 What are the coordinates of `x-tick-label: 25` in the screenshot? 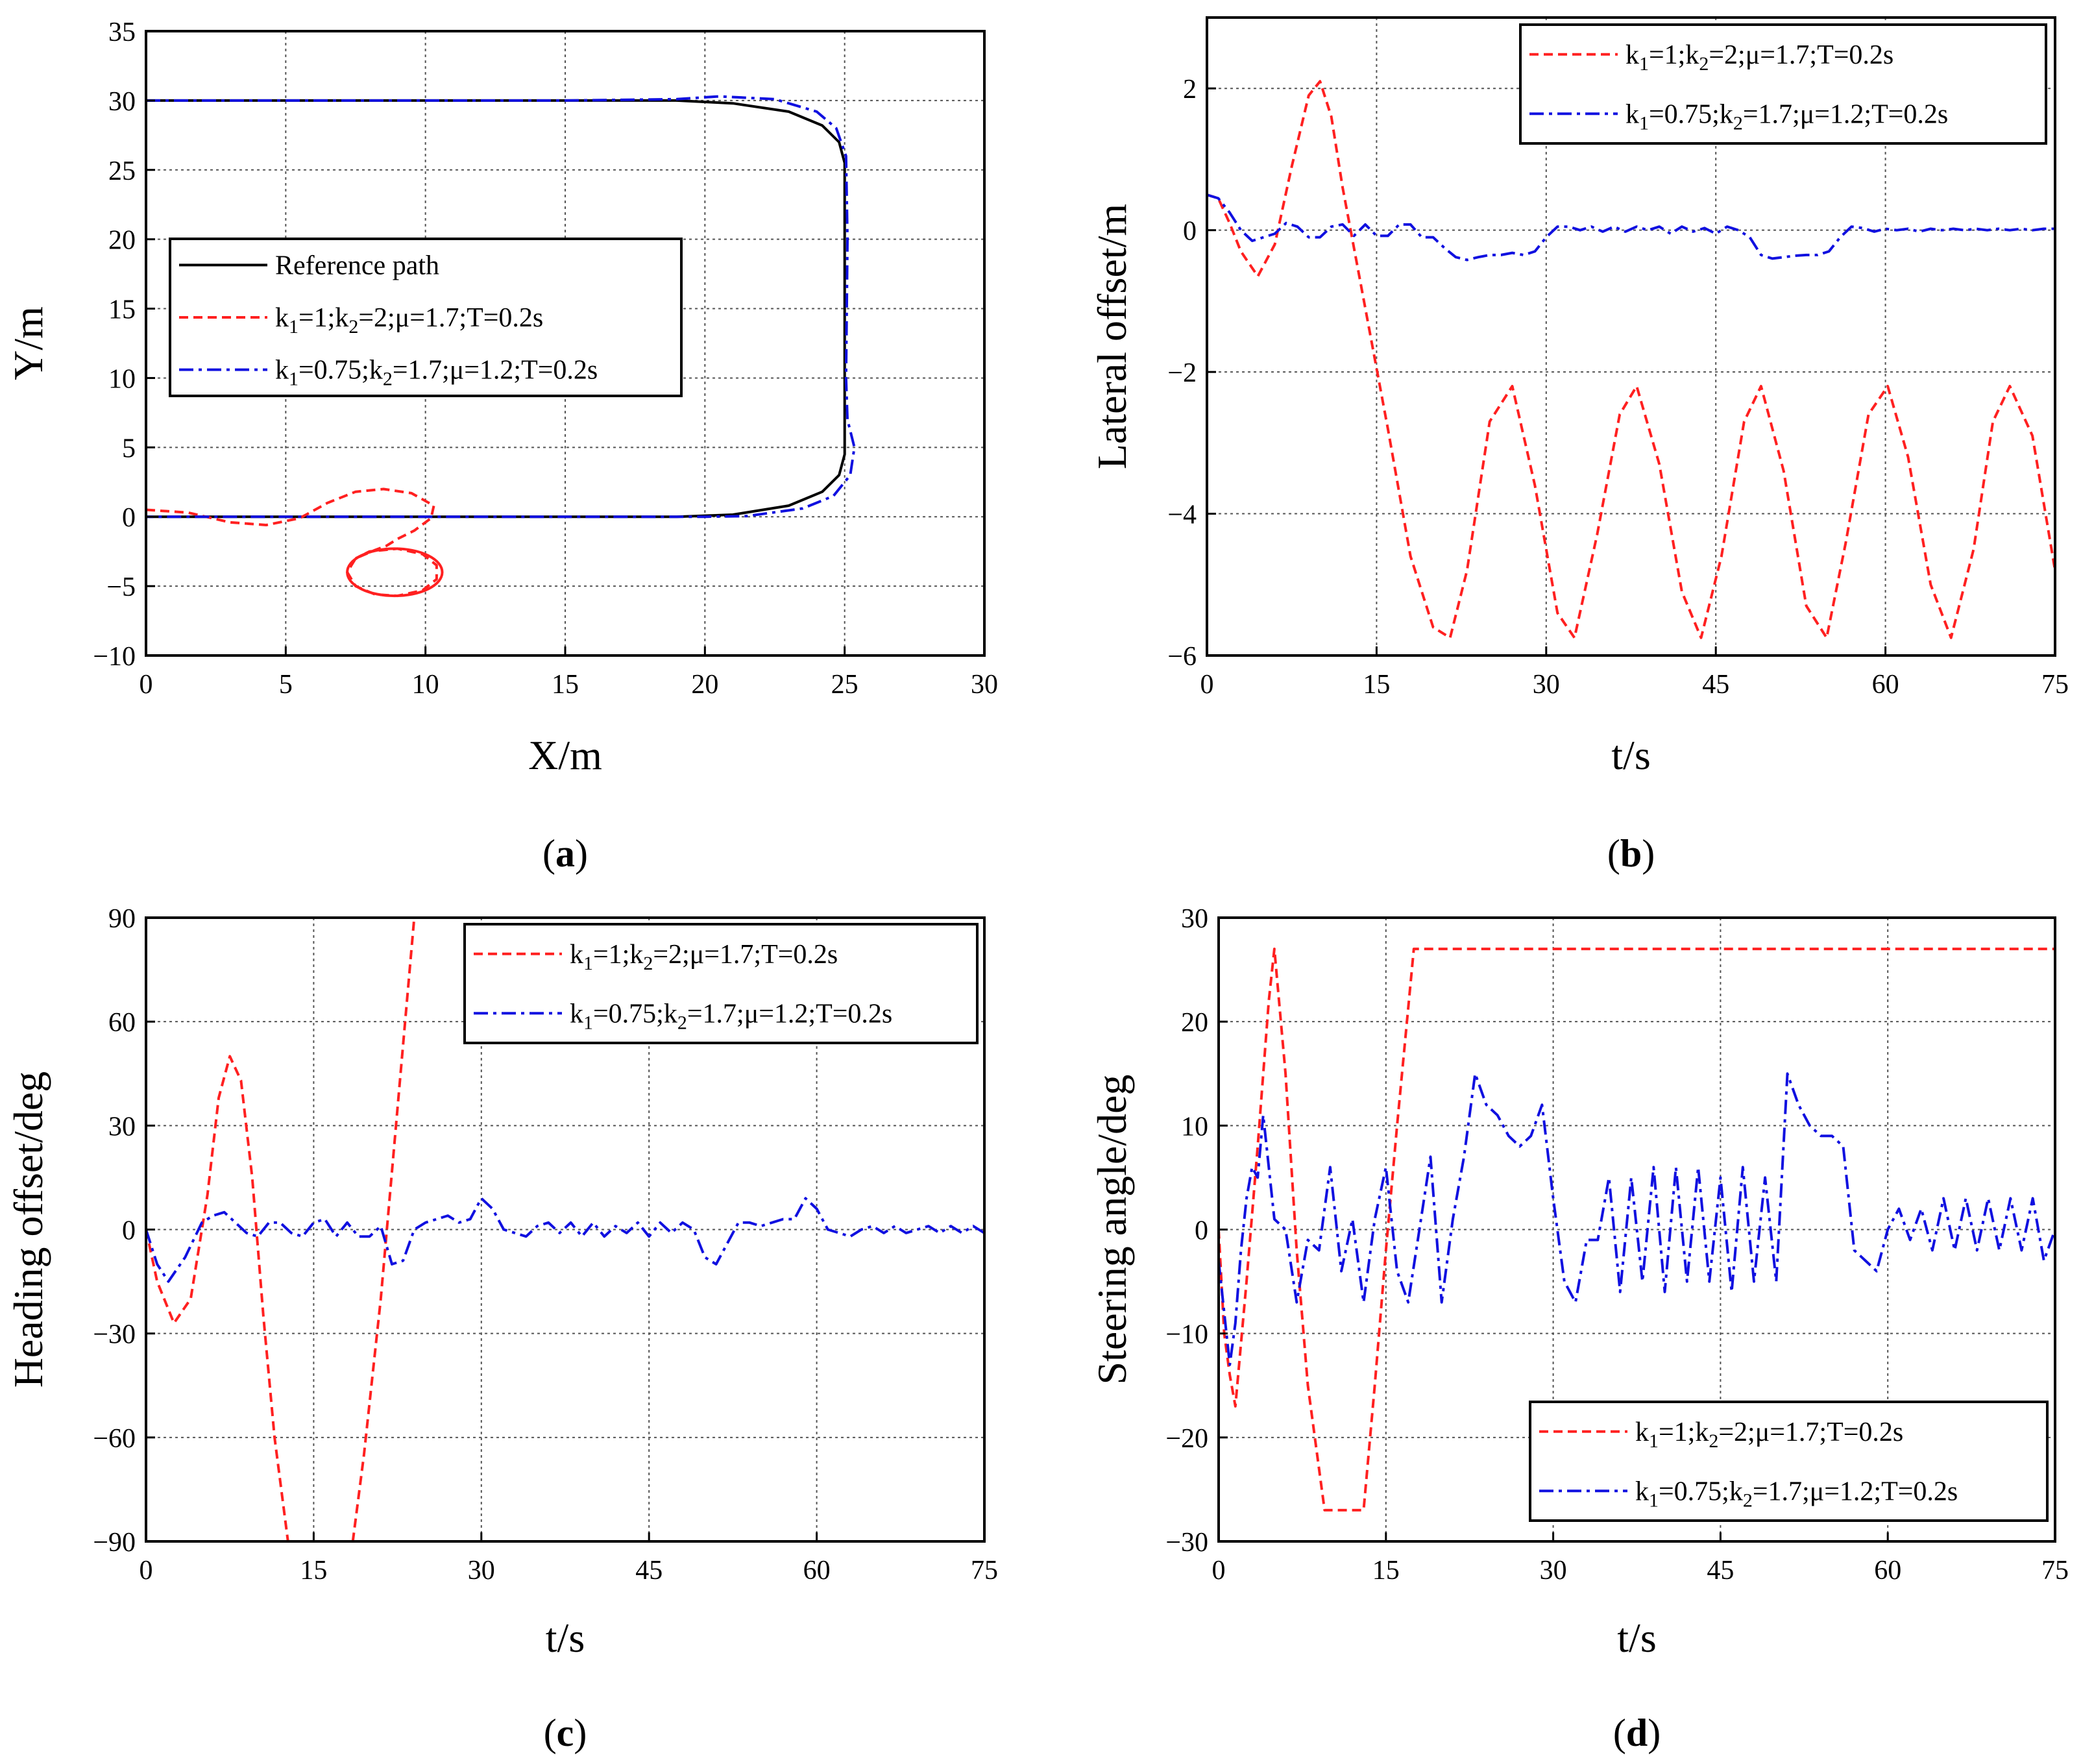 It's located at (844, 685).